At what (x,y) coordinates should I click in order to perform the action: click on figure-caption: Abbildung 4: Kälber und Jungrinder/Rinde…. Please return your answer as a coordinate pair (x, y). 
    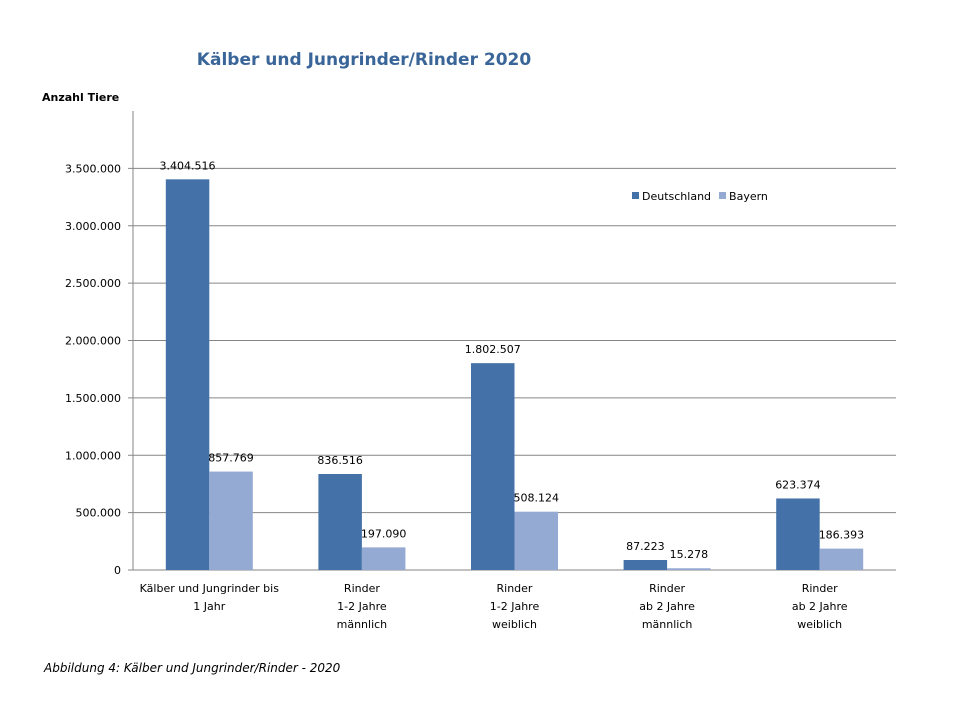
    Looking at the image, I should click on (192, 668).